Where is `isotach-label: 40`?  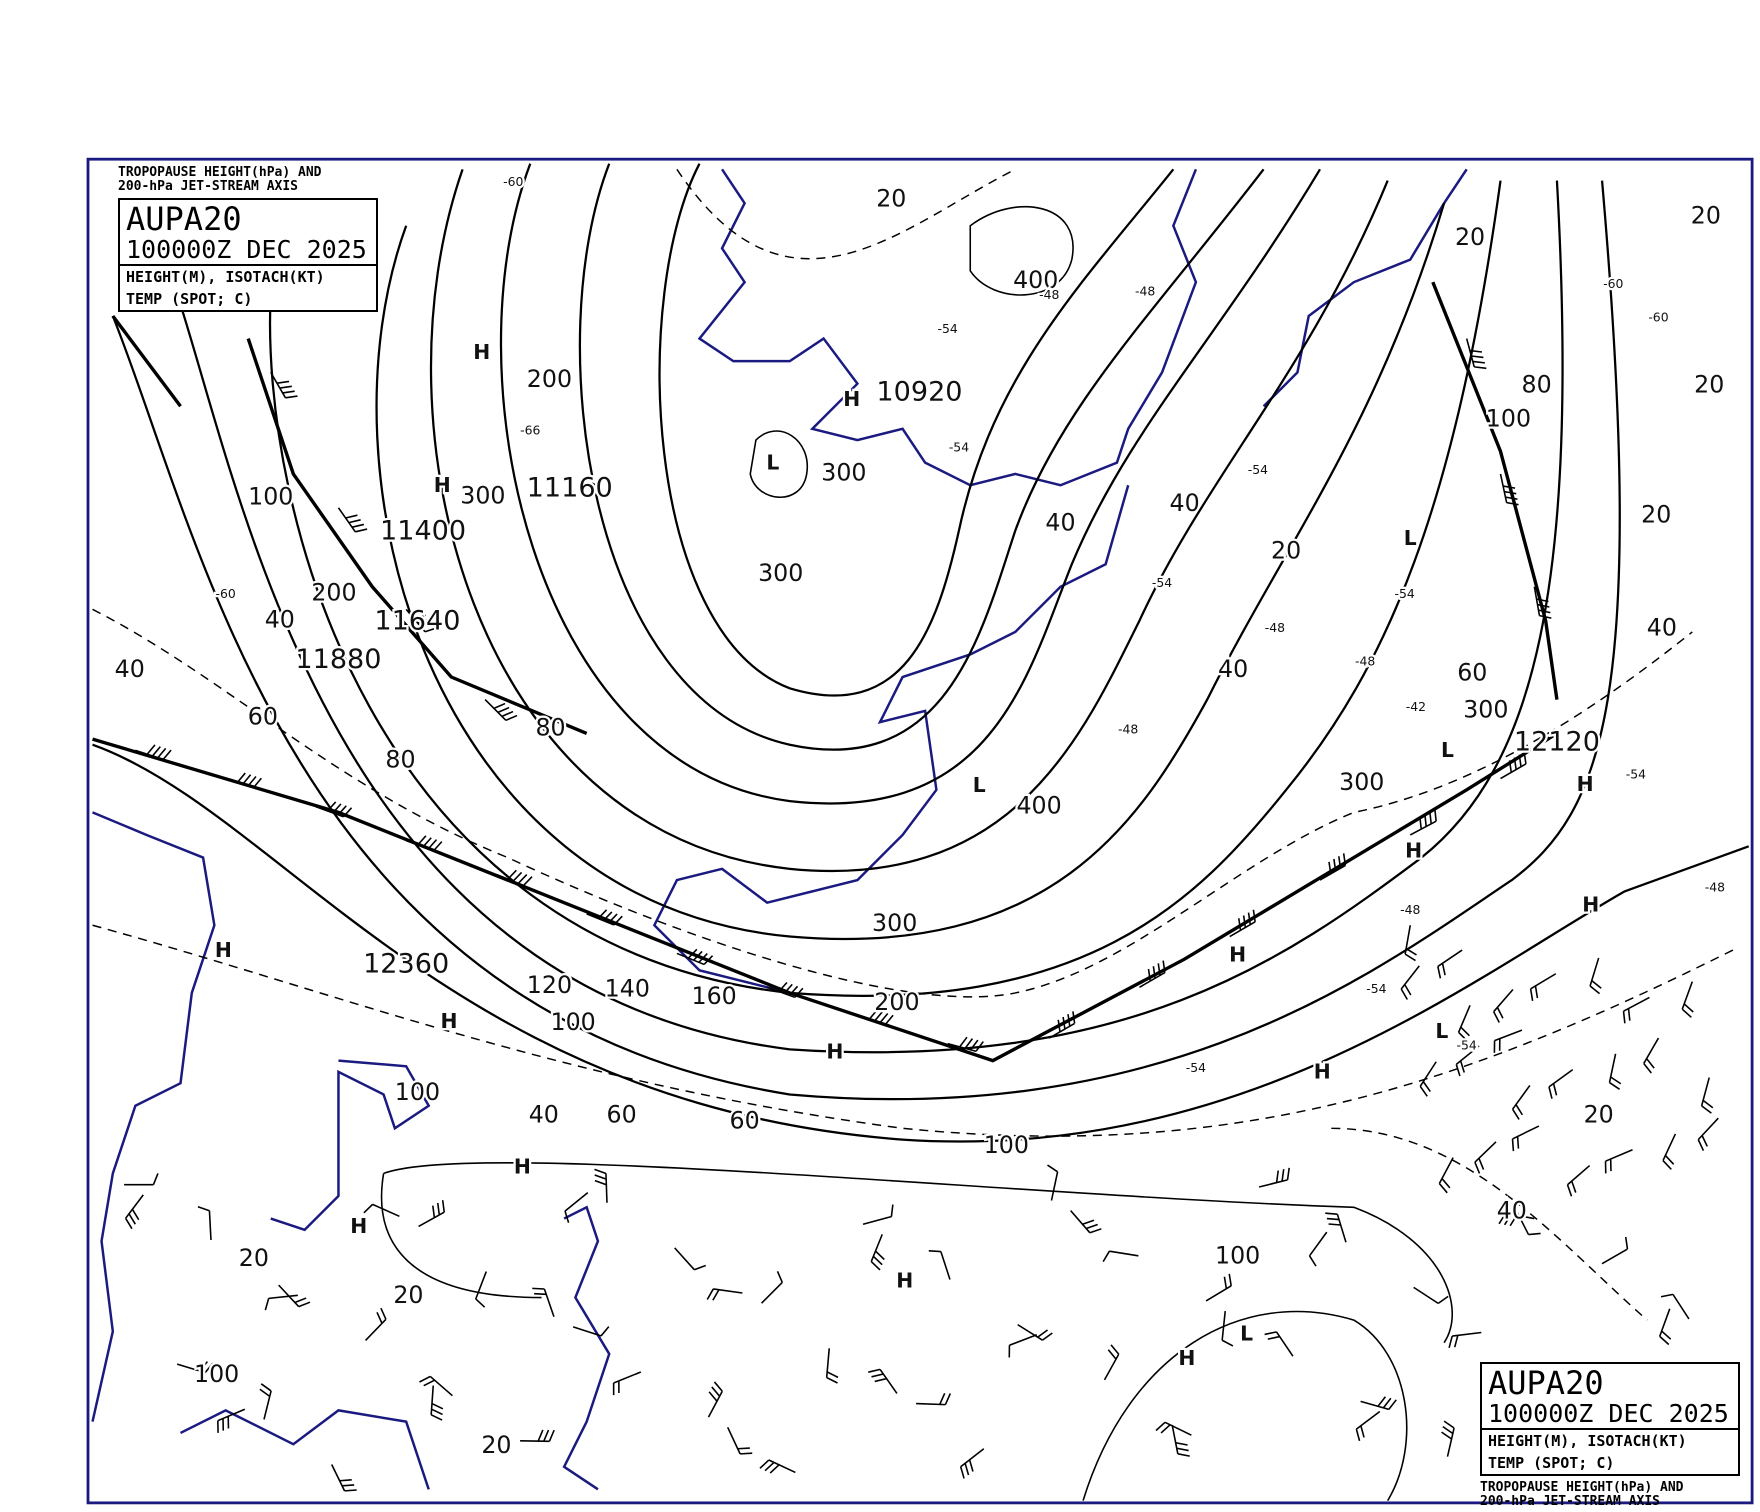
isotach-label: 40 is located at coordinates (1233, 669).